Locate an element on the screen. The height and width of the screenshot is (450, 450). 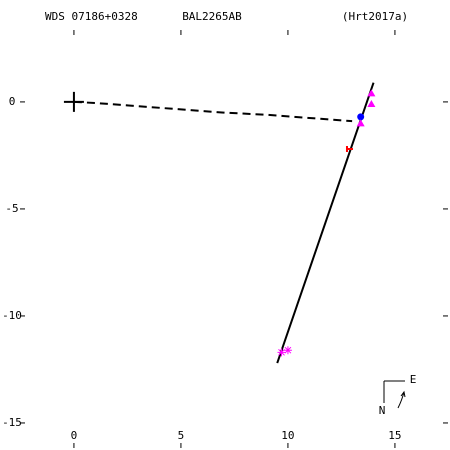
y-tick-label: -5 is located at coordinates (11, 208).